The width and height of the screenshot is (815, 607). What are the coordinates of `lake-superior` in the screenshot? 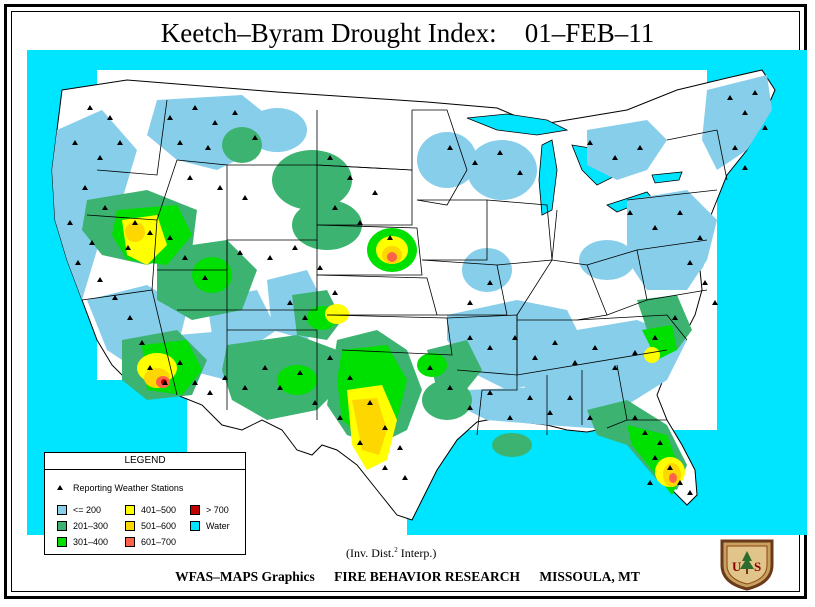 It's located at (517, 124).